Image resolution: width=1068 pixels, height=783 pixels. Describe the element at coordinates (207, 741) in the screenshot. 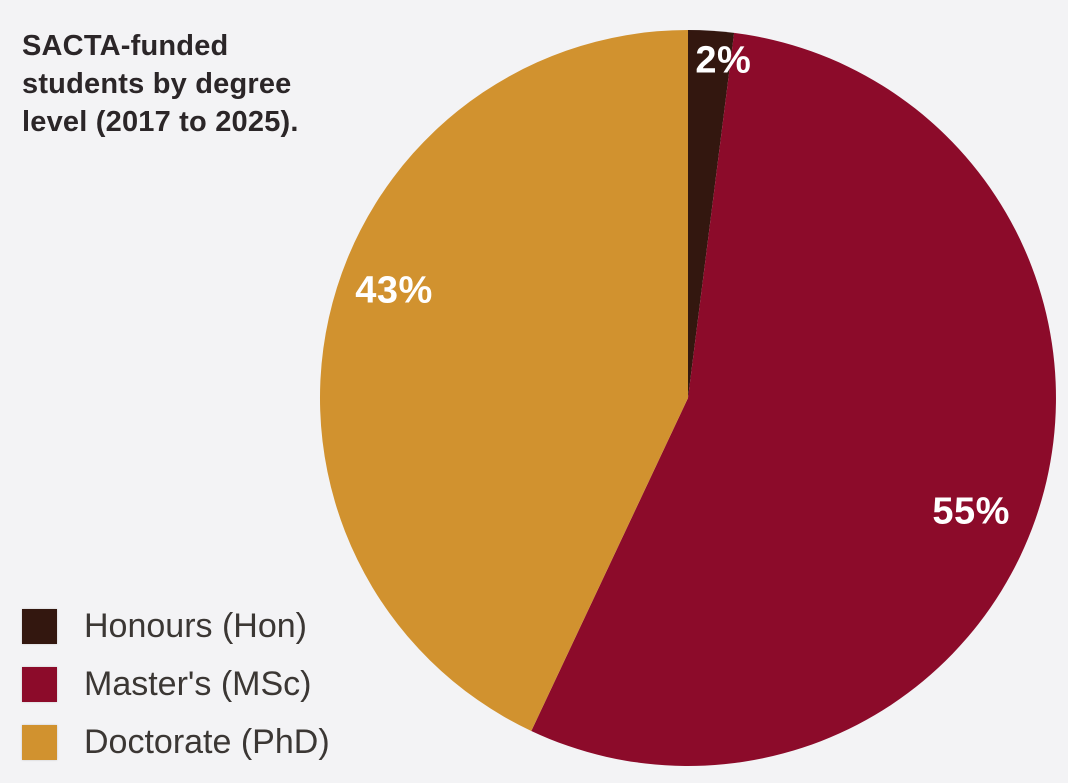

I see `legend-label-doctorate: Doctorate (PhD)` at that location.